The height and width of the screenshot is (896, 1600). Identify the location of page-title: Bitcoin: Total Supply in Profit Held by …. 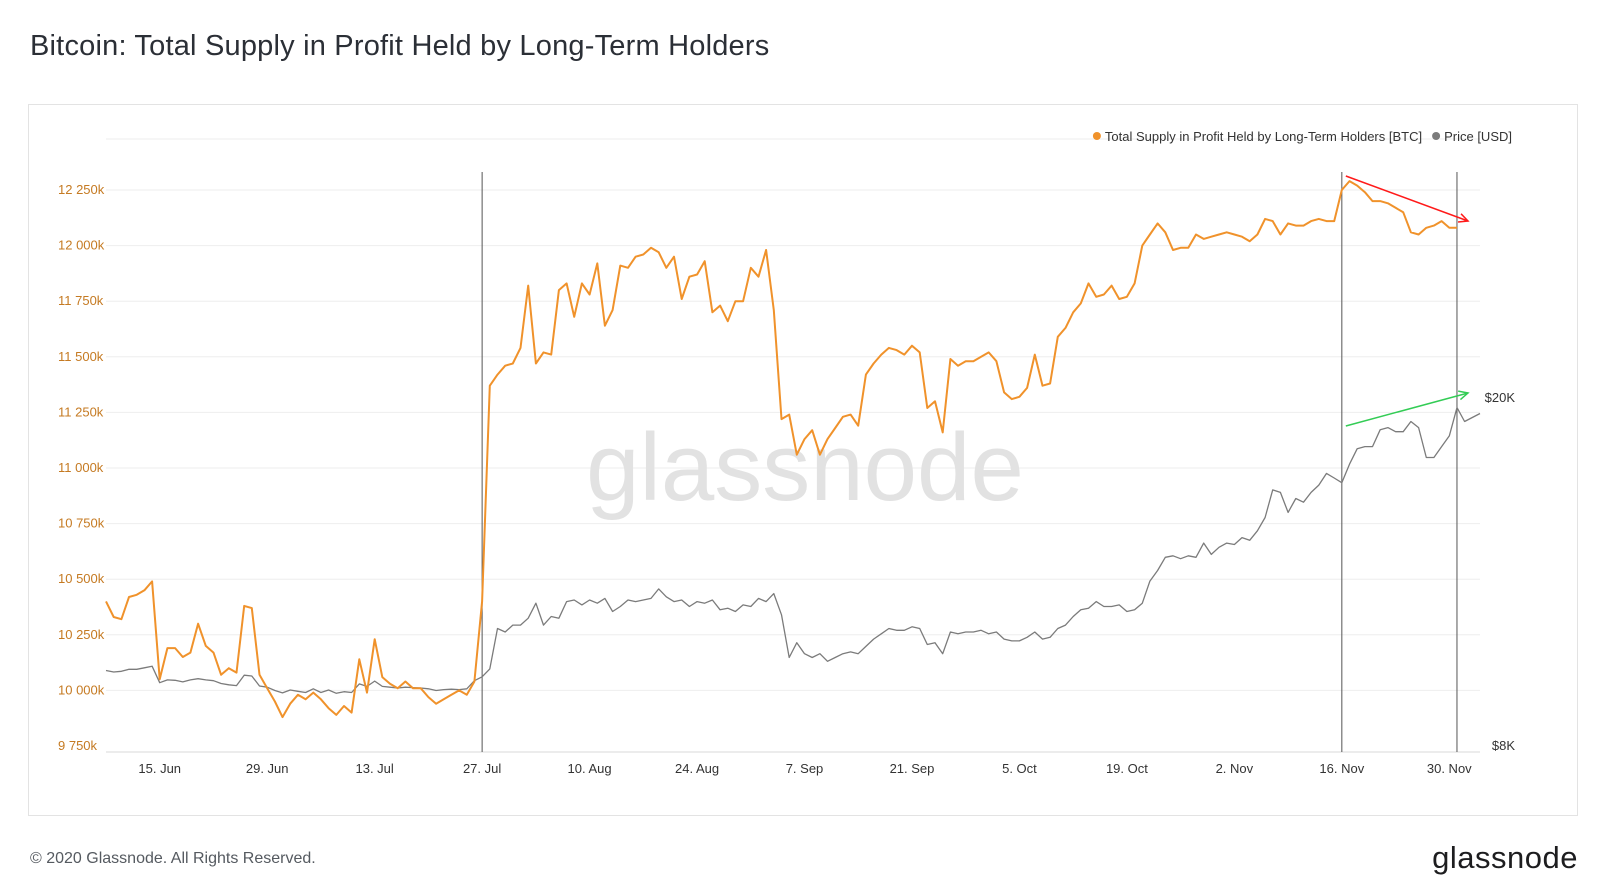
(400, 46).